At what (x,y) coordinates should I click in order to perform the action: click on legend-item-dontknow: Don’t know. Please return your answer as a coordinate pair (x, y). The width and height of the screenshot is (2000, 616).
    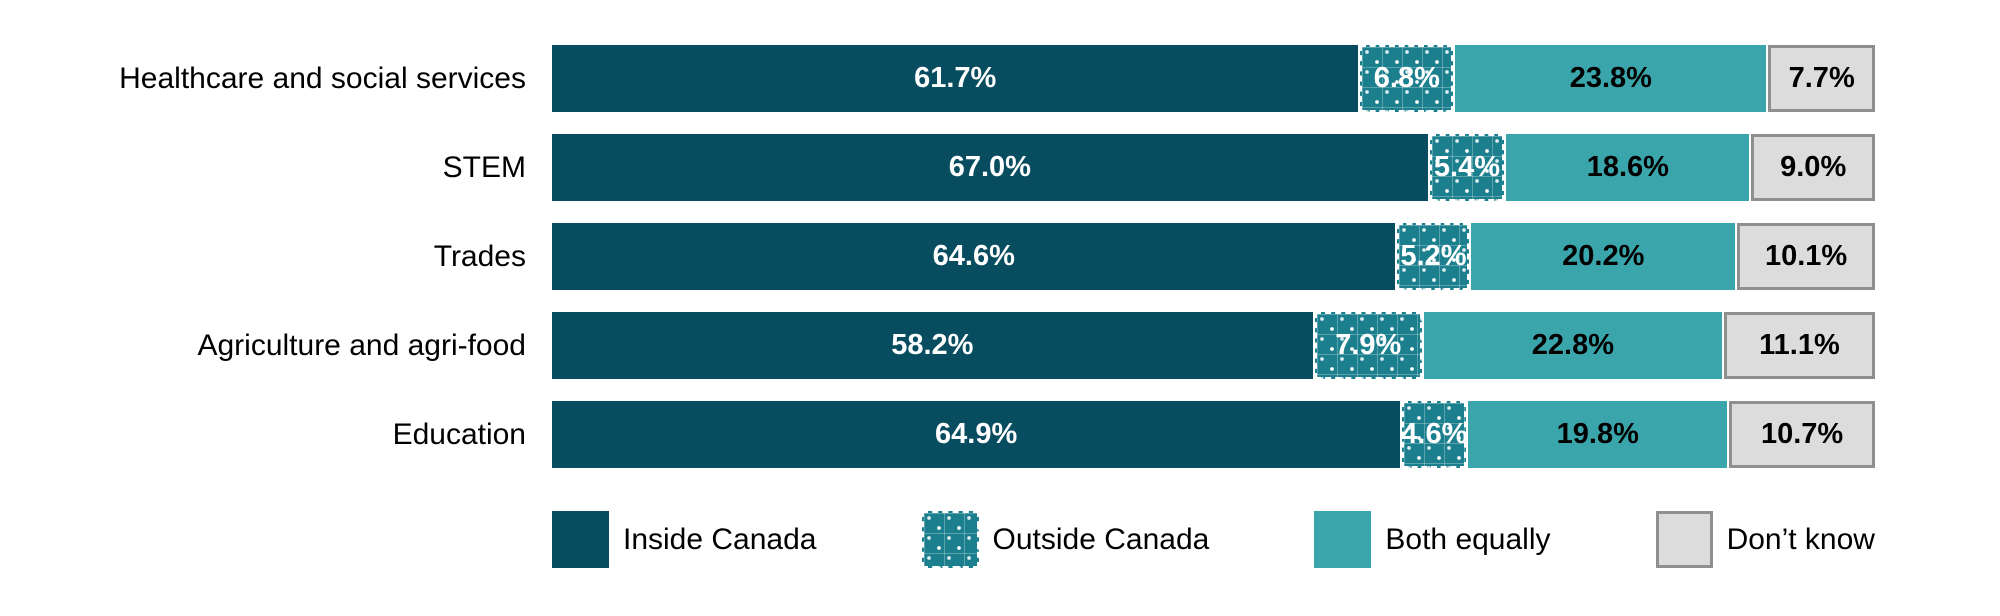
    Looking at the image, I should click on (1765, 539).